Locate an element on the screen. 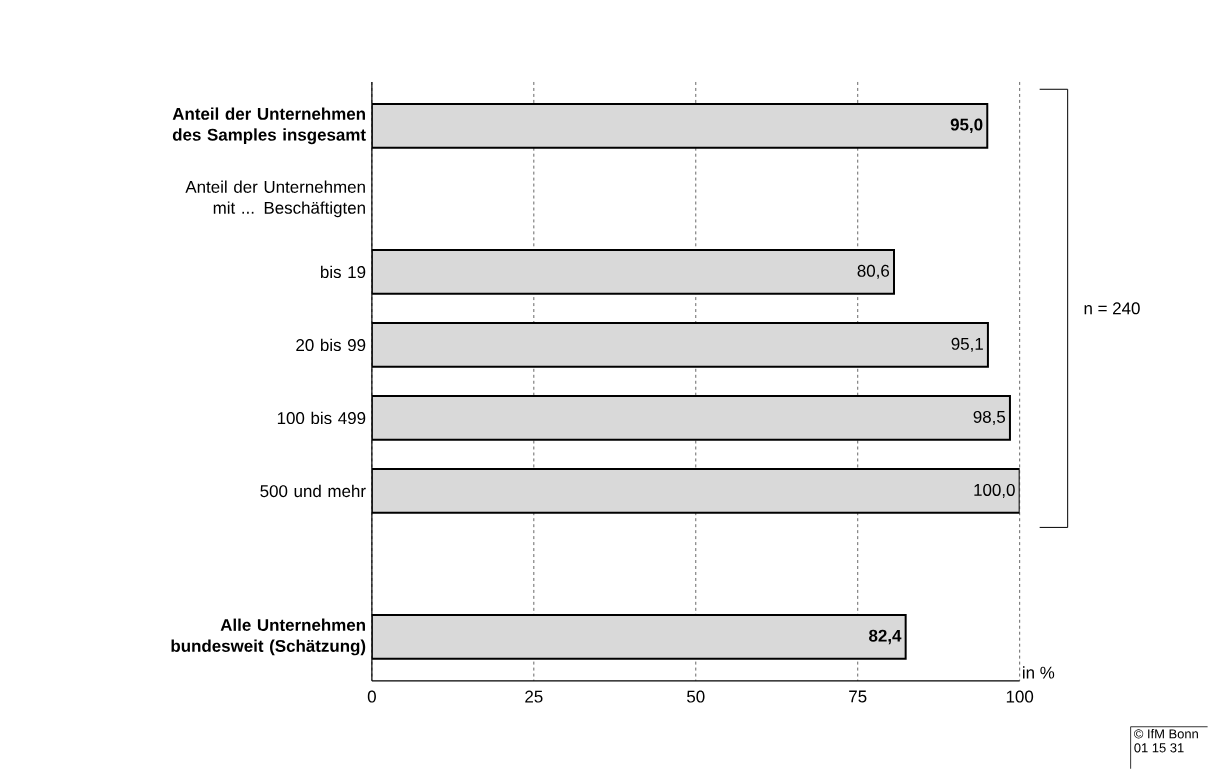 This screenshot has width=1208, height=769. data-label: 80,6 is located at coordinates (873, 271).